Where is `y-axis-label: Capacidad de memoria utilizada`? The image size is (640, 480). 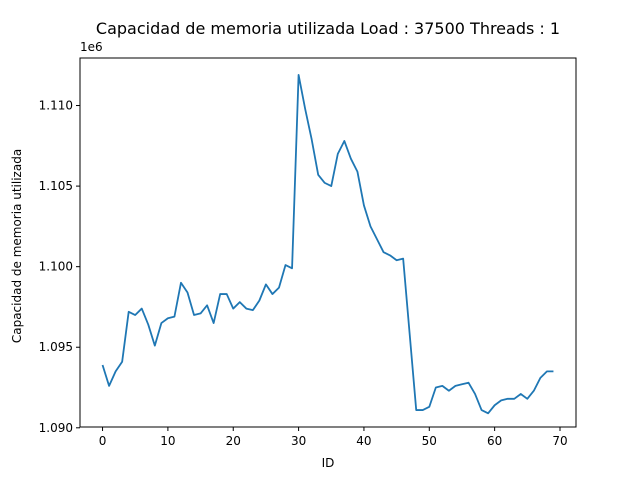 y-axis-label: Capacidad de memoria utilizada is located at coordinates (17, 246).